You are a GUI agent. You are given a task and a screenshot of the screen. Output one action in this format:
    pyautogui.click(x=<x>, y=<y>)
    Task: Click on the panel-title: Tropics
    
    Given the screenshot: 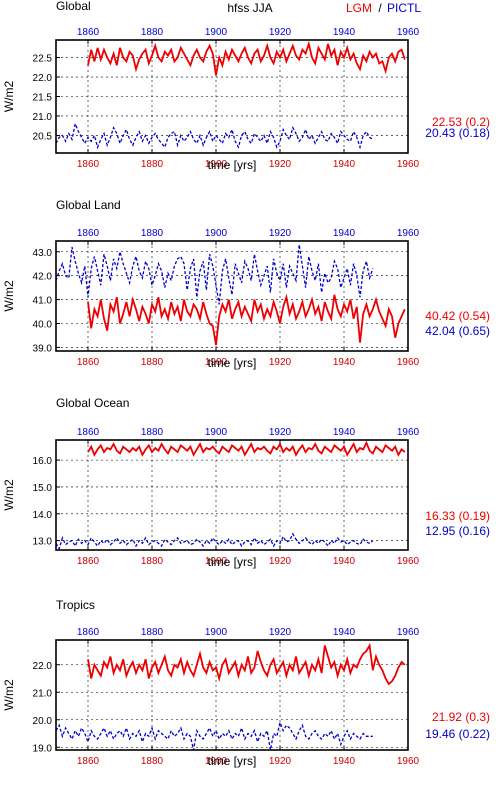 What is the action you would take?
    pyautogui.click(x=75, y=605)
    